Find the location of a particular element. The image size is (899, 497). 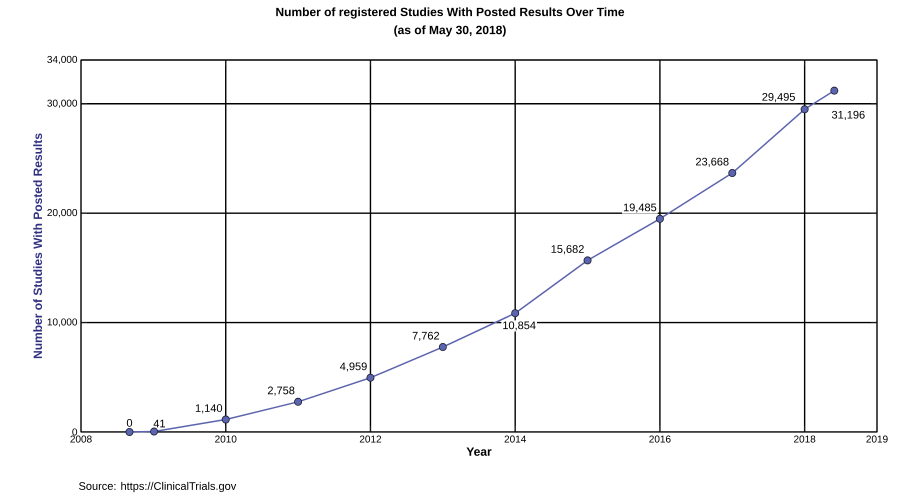

x-tick-label: 2014 is located at coordinates (515, 439).